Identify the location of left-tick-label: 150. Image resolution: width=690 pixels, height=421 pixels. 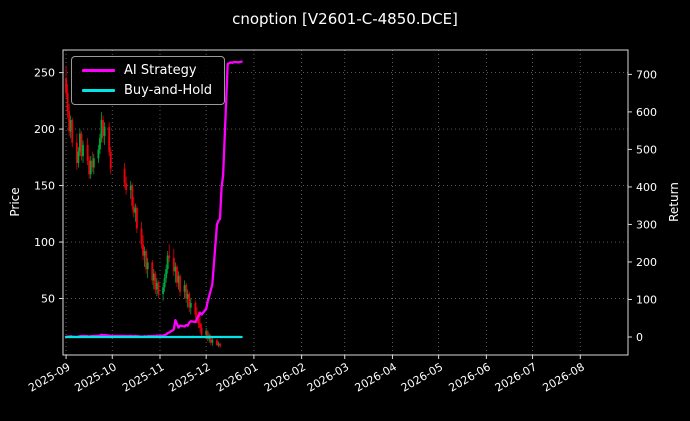
(44, 186).